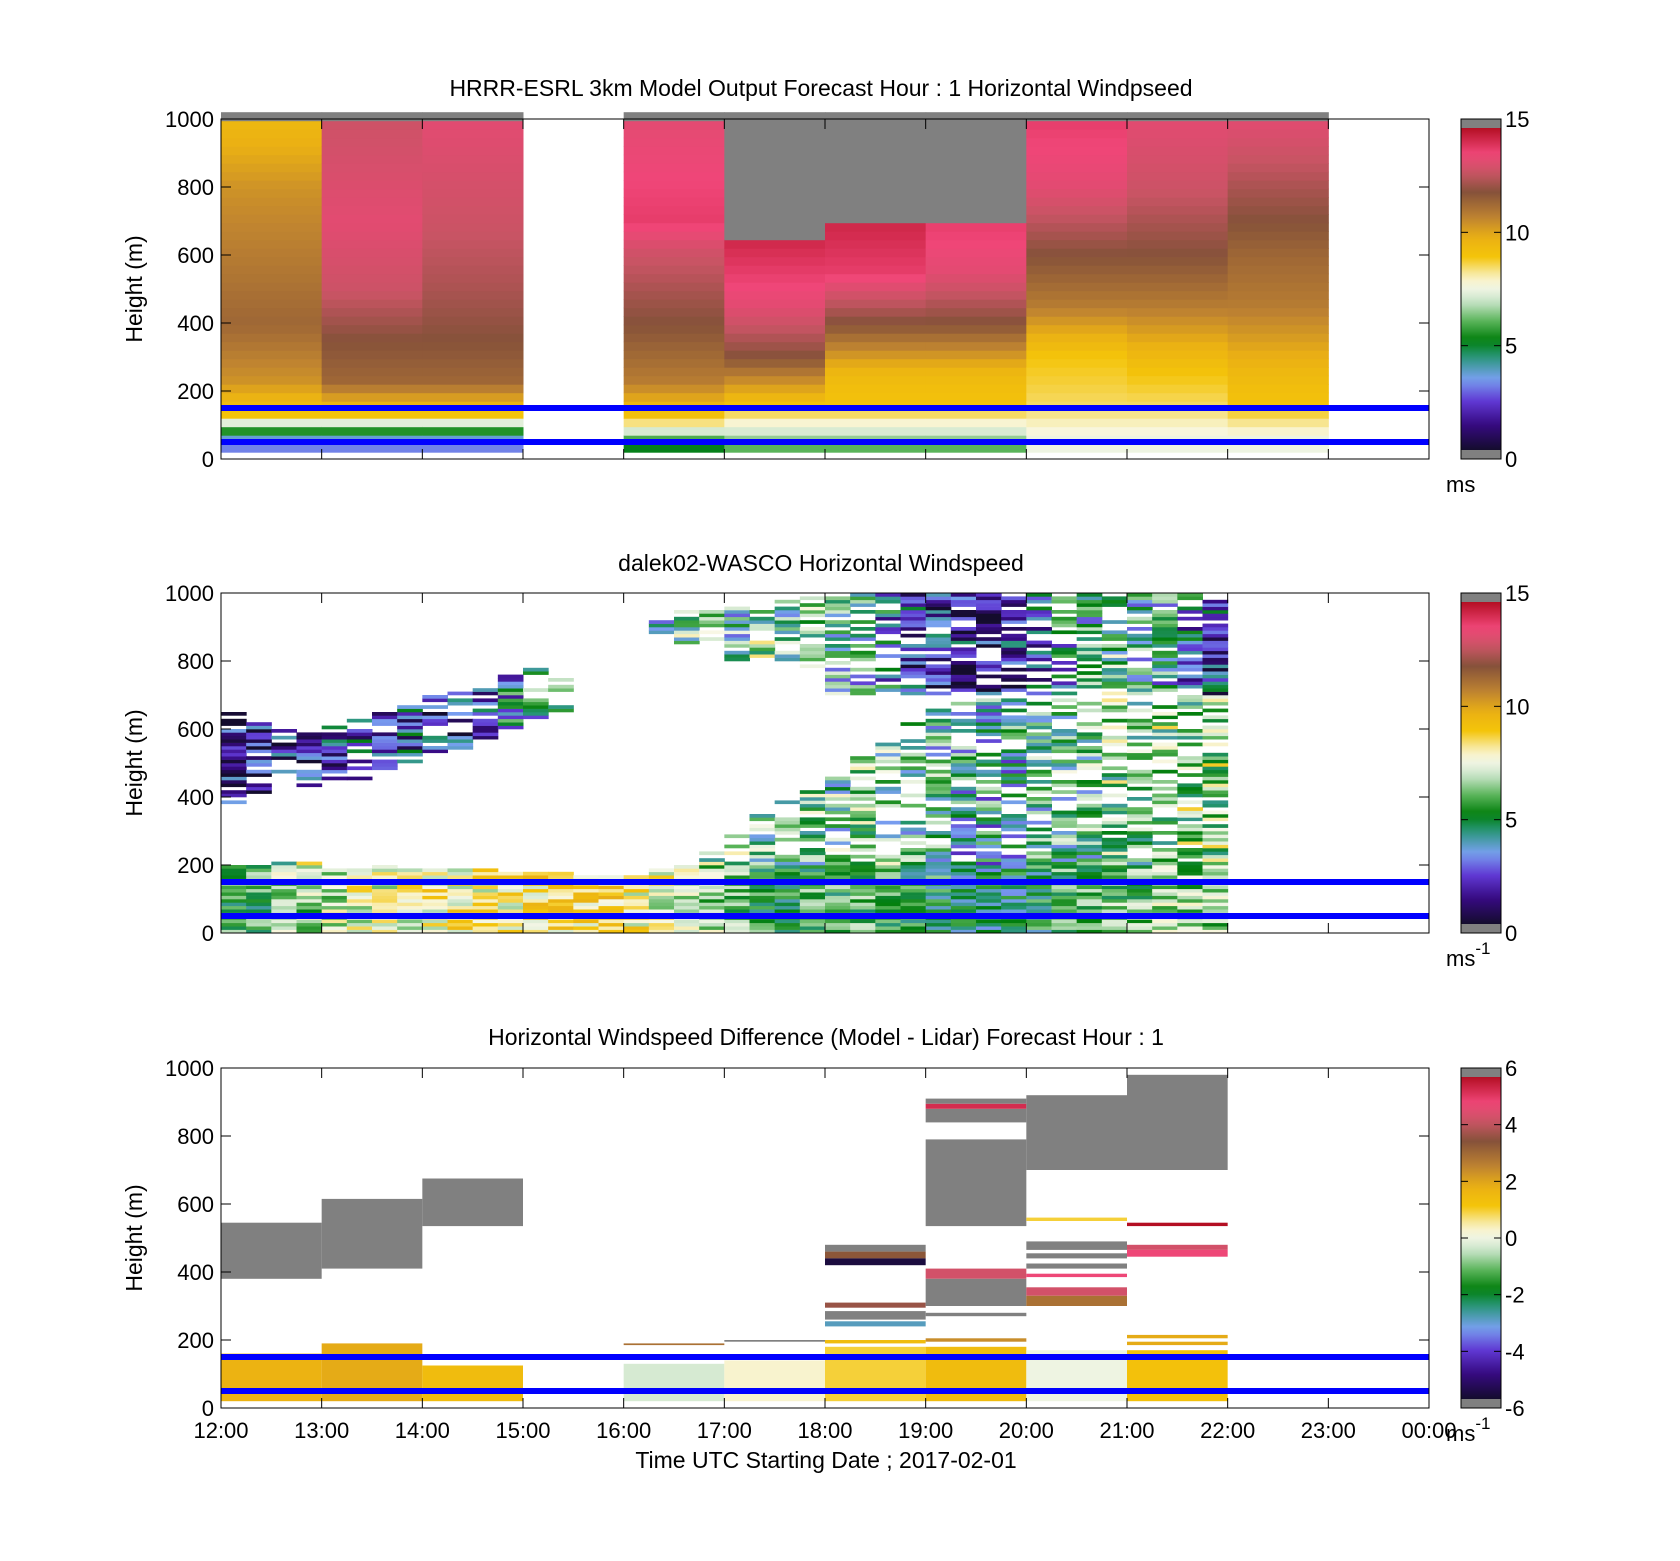 This screenshot has width=1680, height=1561. I want to click on panel-difference-heatmap, so click(724, 1238).